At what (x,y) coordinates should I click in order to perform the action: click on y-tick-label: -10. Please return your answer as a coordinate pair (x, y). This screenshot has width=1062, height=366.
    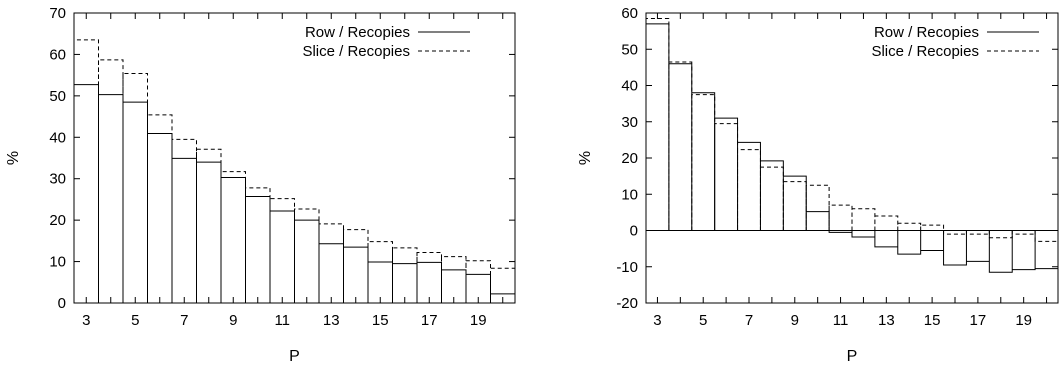
    Looking at the image, I should click on (627, 267).